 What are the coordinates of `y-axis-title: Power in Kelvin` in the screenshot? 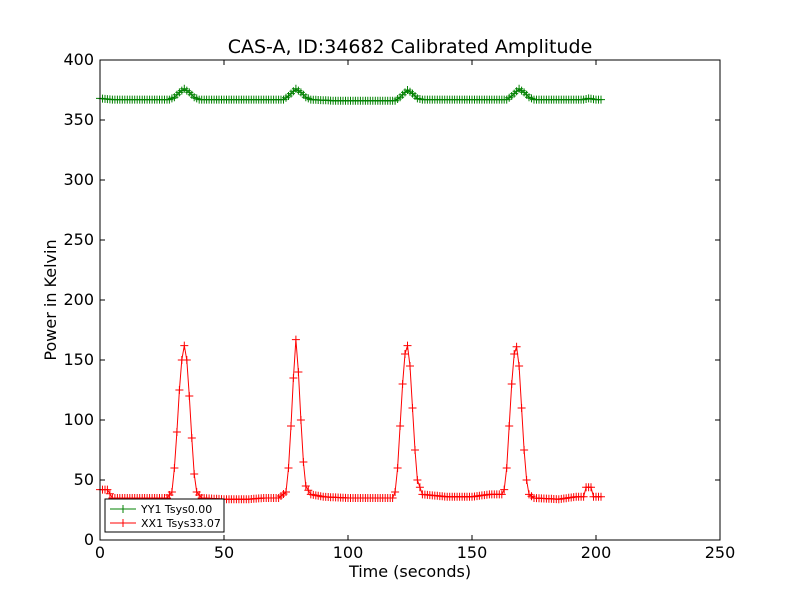 It's located at (50, 299).